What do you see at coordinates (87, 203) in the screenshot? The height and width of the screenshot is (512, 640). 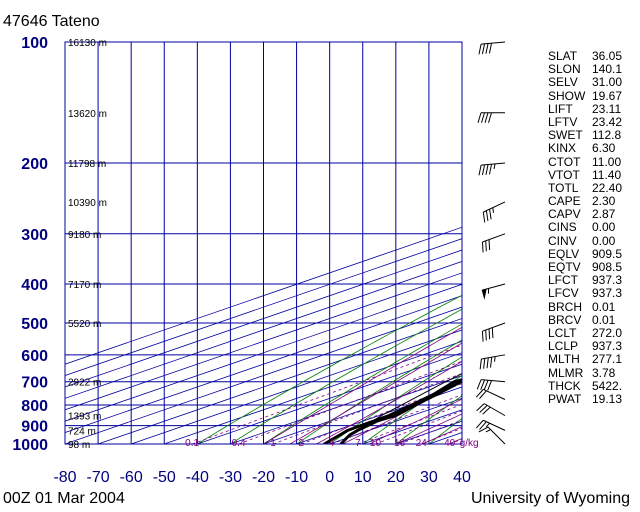 I see `height-label-250: 10390 m` at bounding box center [87, 203].